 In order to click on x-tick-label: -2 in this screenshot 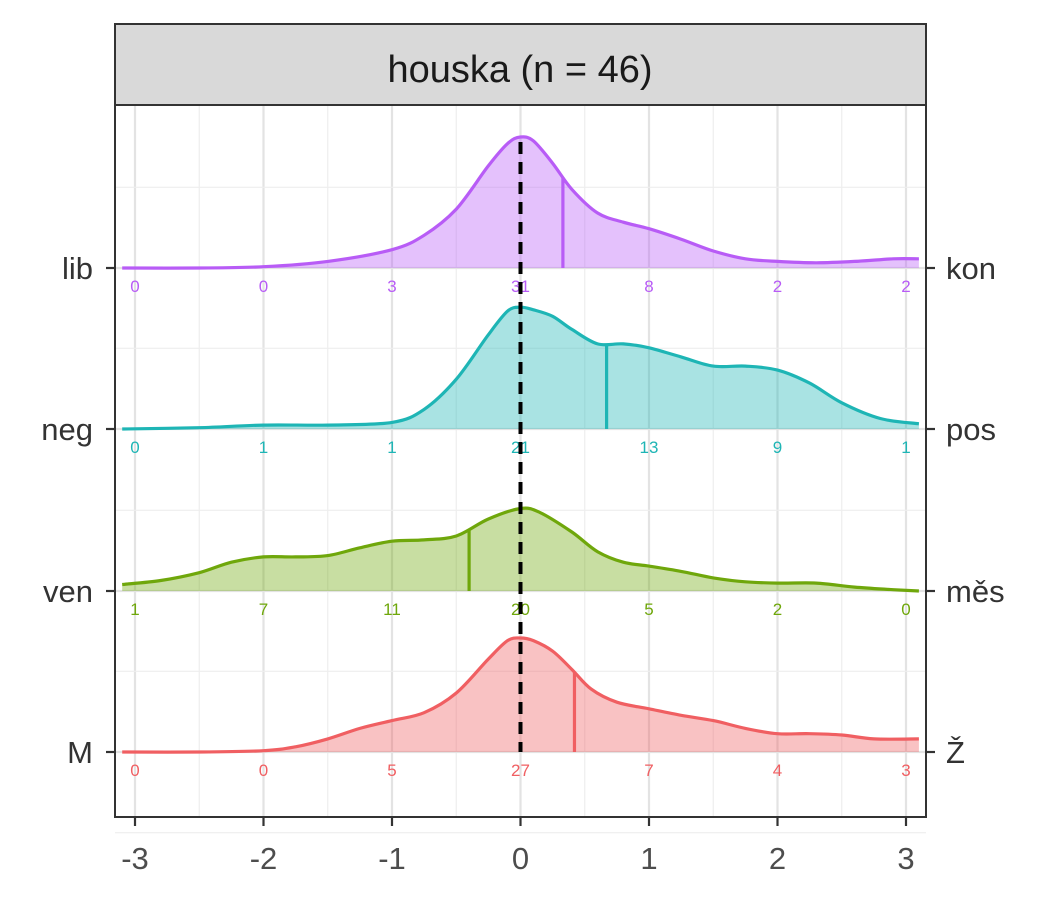, I will do `click(264, 858)`.